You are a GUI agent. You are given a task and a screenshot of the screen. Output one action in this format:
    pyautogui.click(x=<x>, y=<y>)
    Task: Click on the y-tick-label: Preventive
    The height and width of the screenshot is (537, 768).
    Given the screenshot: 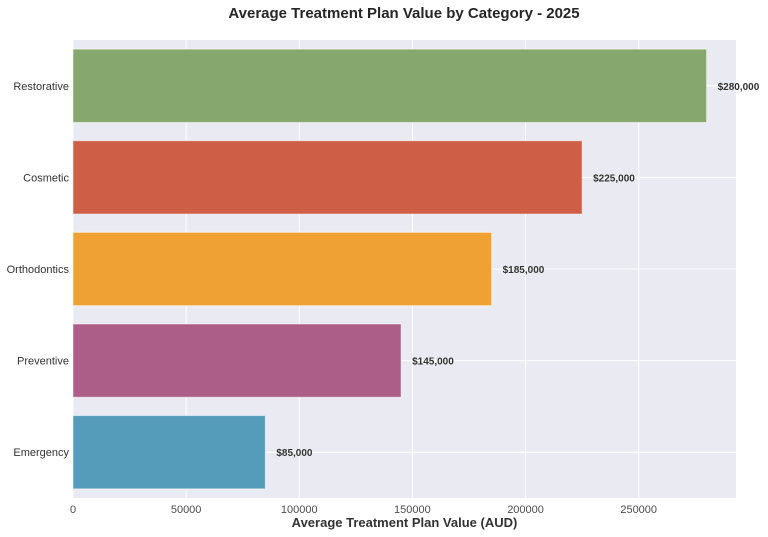 What is the action you would take?
    pyautogui.click(x=43, y=362)
    